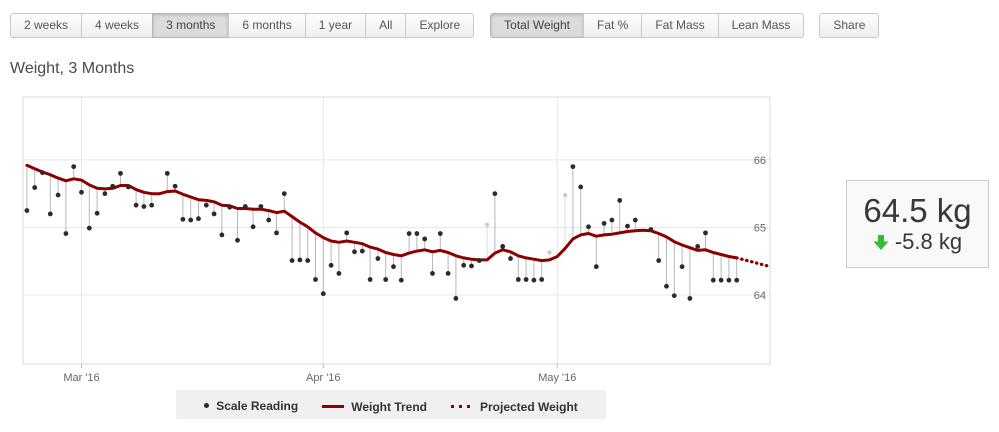 The image size is (999, 432). I want to click on legend-label: Scale Reading, so click(257, 405).